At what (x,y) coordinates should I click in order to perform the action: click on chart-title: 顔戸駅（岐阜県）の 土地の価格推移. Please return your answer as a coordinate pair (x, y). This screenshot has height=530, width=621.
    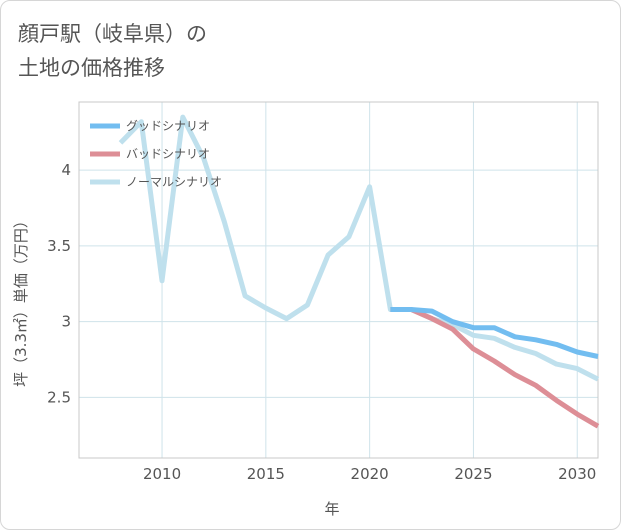
    Looking at the image, I should click on (112, 51).